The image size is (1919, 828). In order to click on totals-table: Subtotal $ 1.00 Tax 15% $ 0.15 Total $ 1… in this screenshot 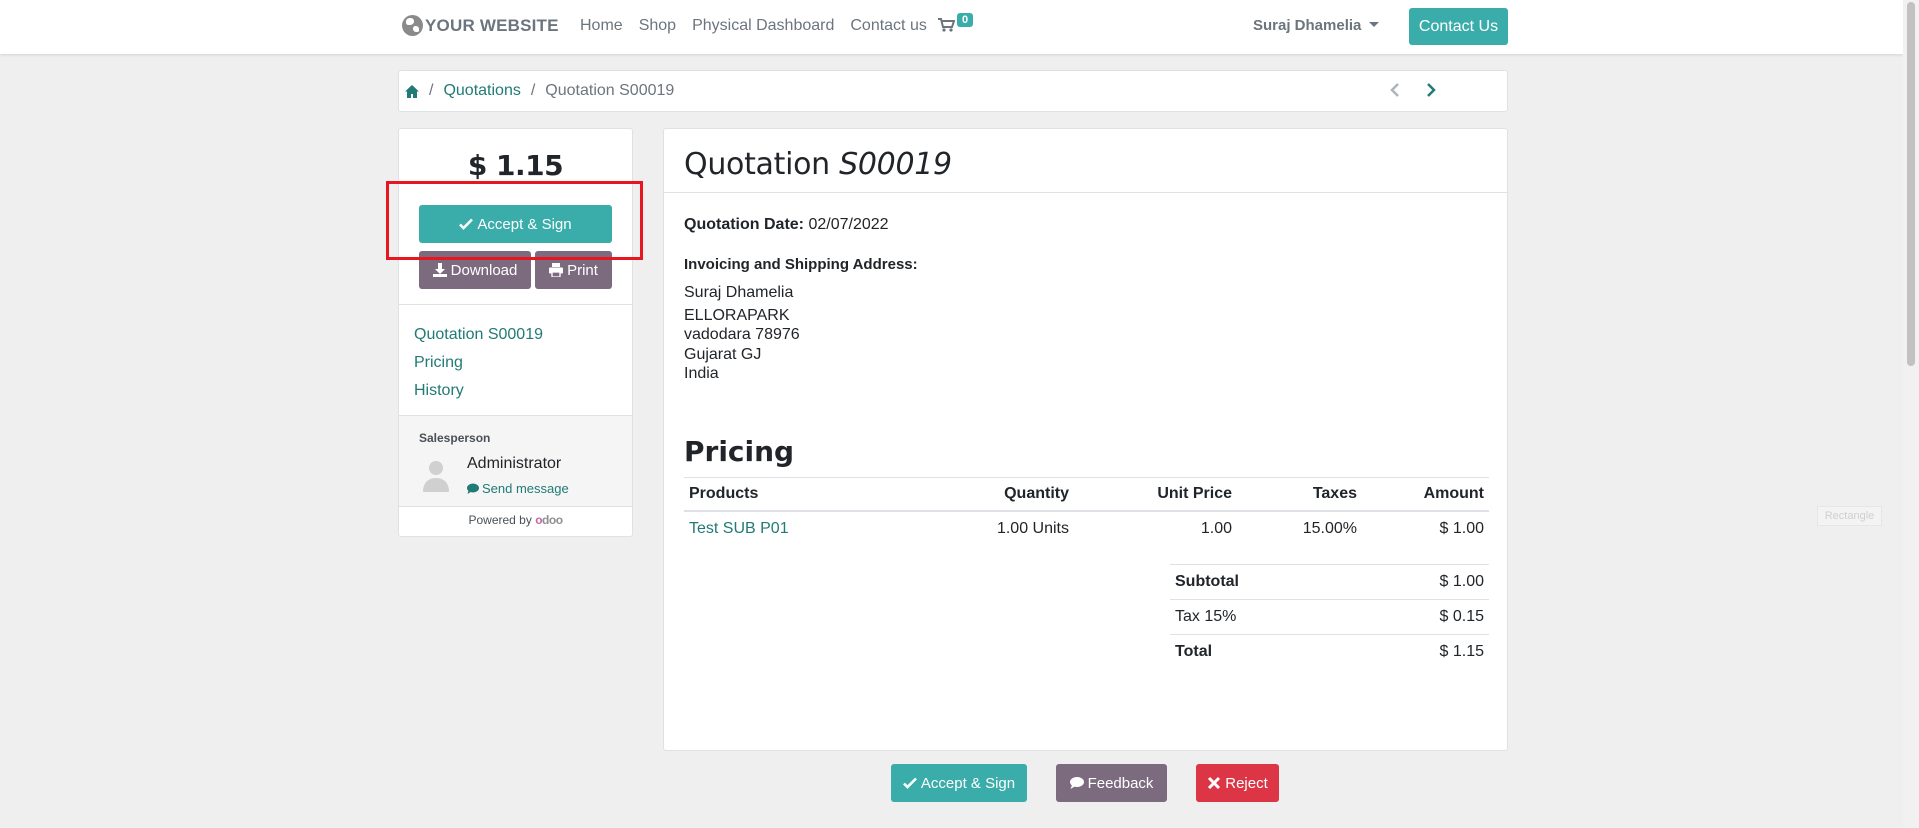, I will do `click(1329, 617)`.